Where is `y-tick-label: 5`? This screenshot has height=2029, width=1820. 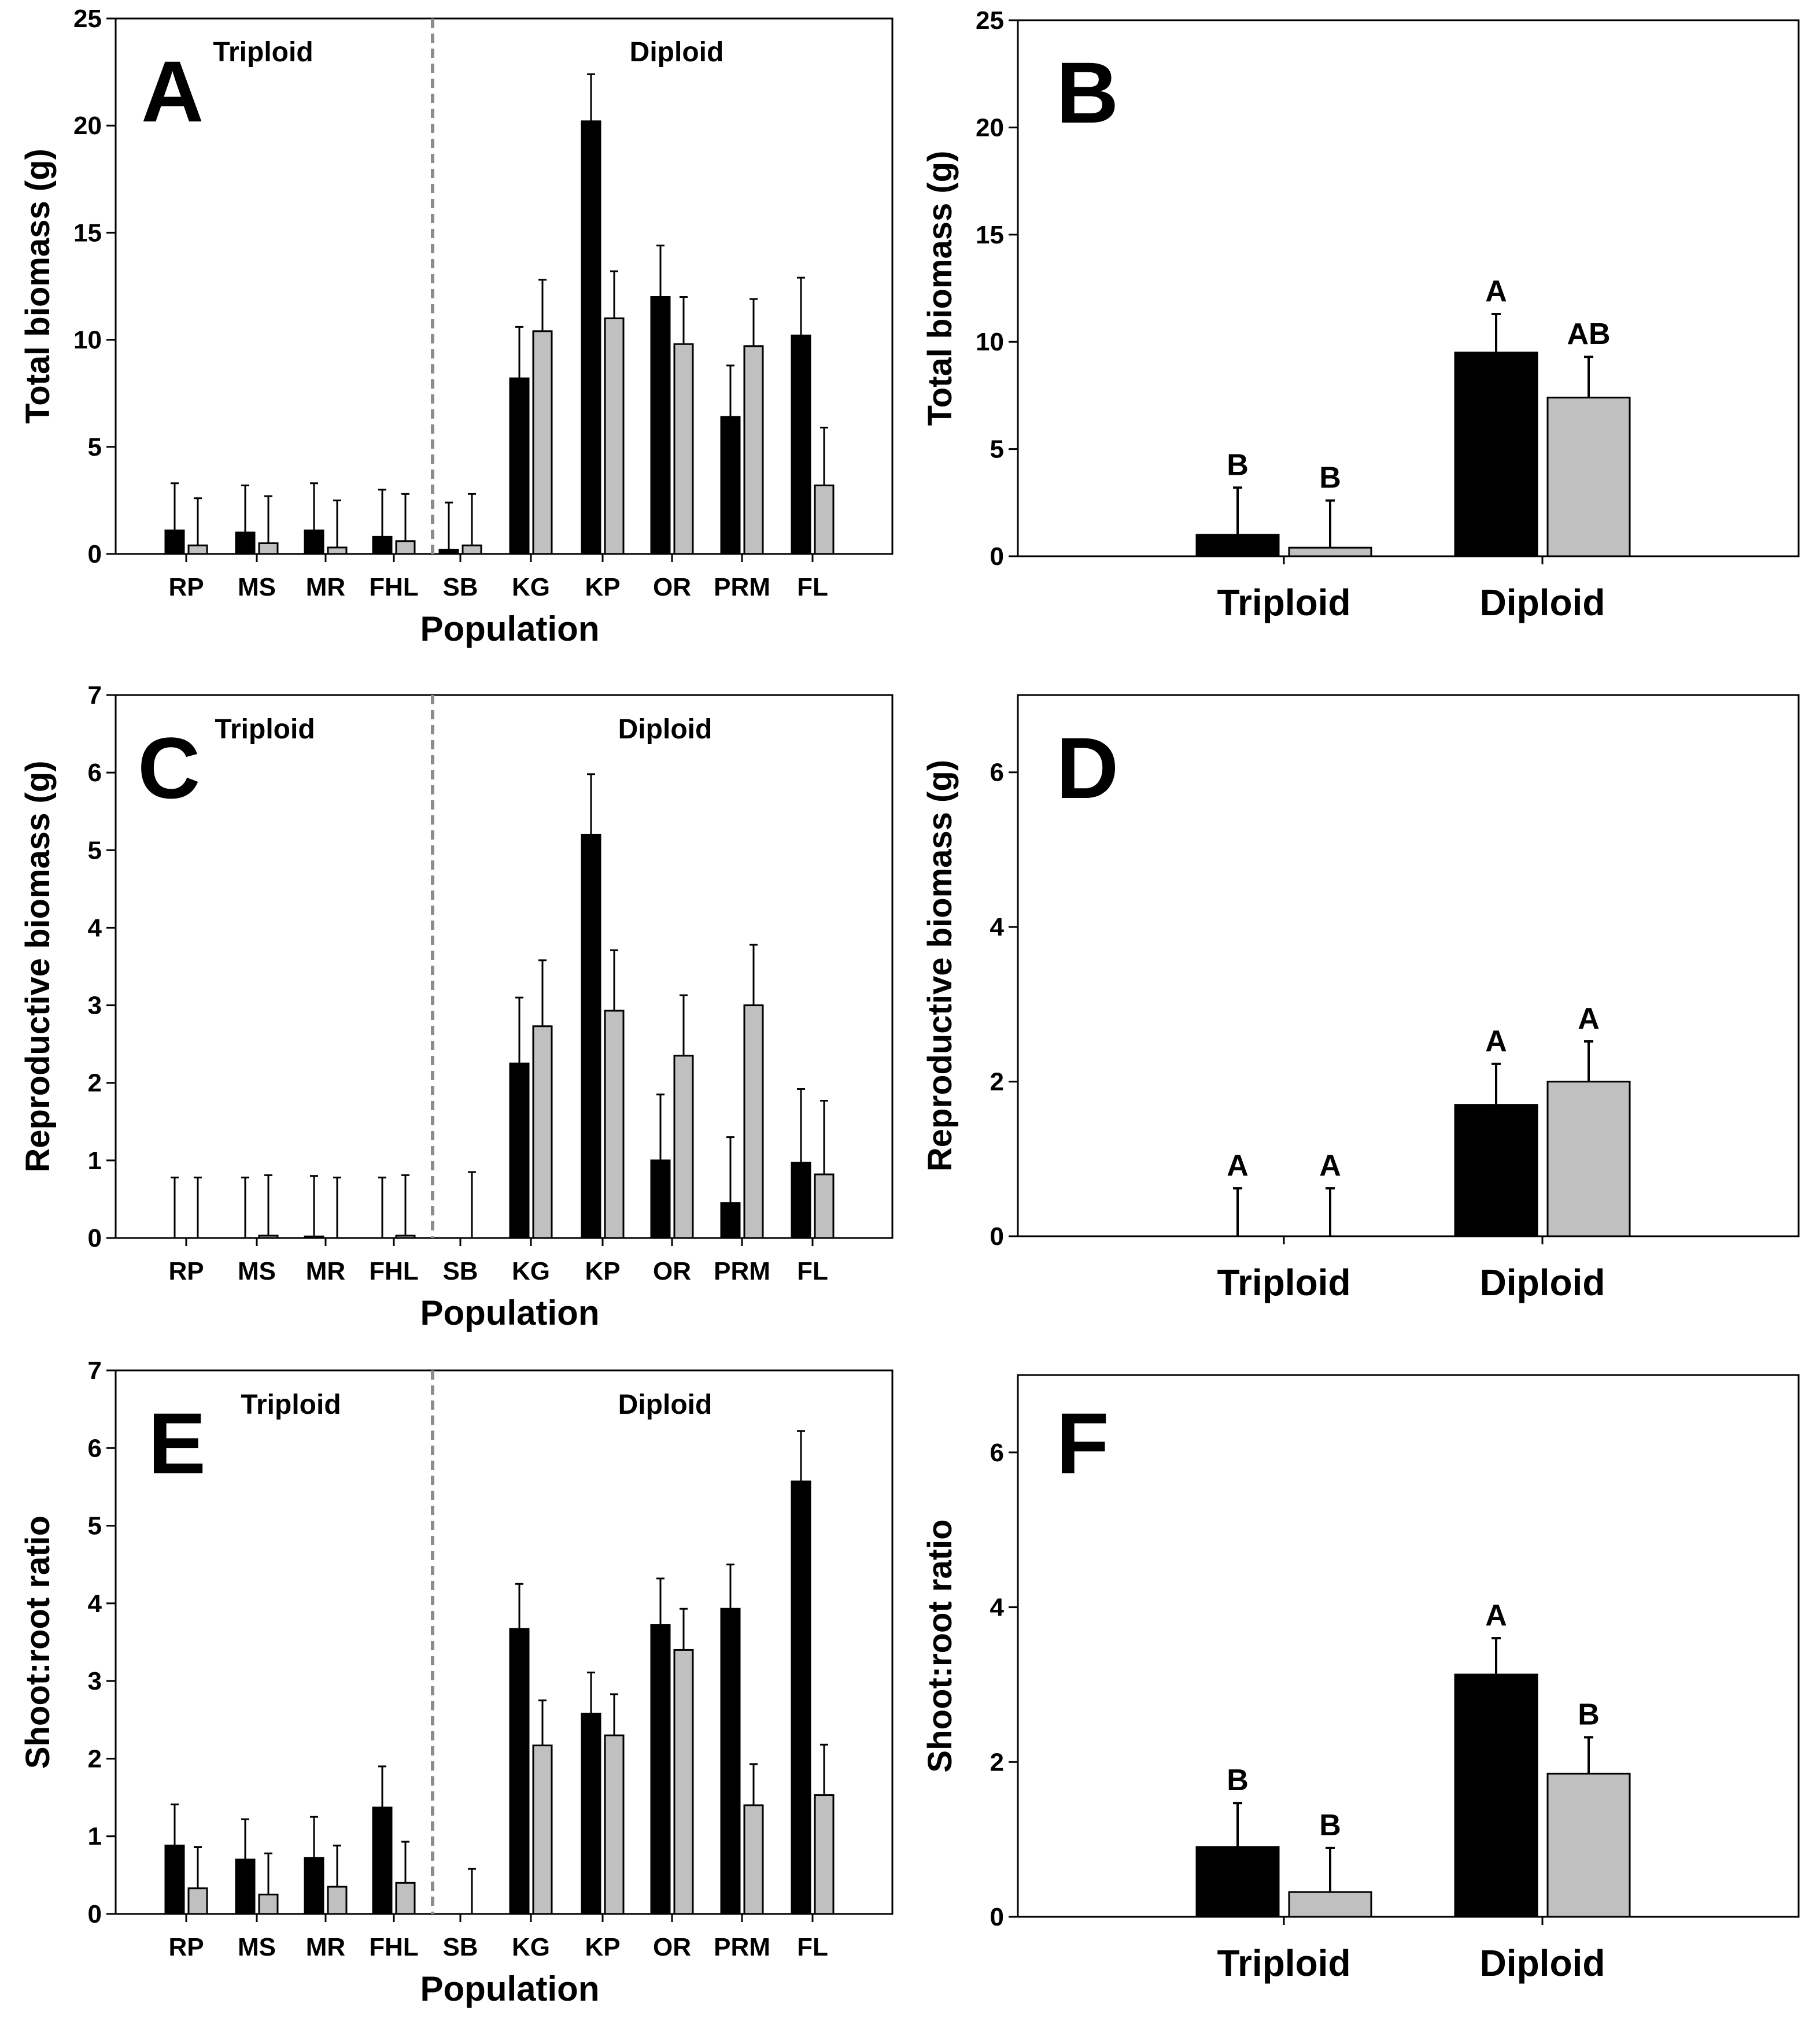 y-tick-label: 5 is located at coordinates (95, 447).